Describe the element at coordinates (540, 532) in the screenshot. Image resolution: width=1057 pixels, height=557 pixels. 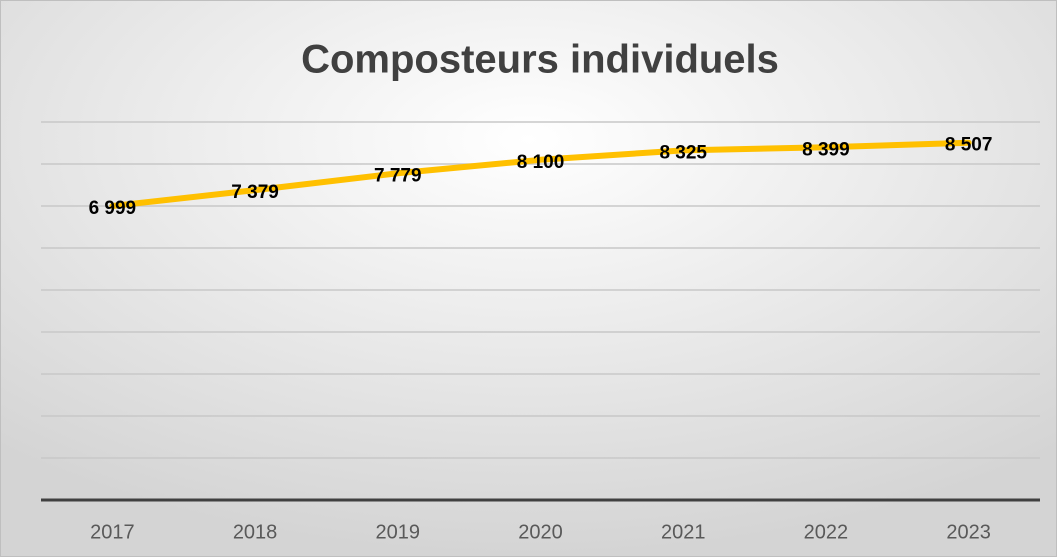
I see `x-tick-label: 2020` at that location.